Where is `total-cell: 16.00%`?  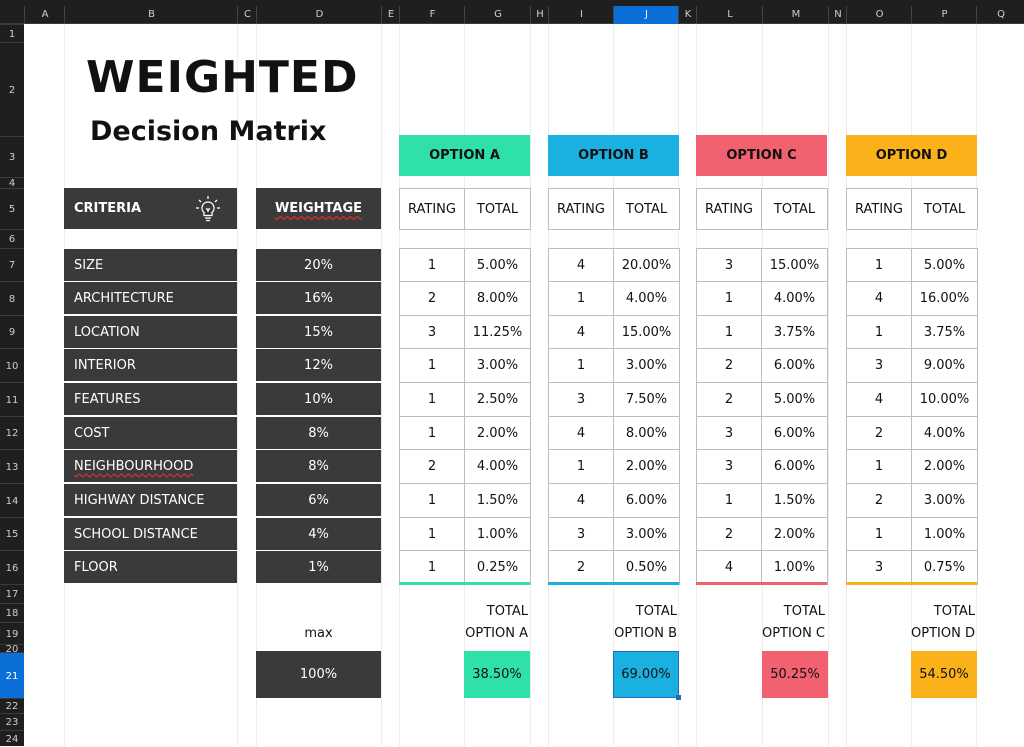
total-cell: 16.00% is located at coordinates (944, 298).